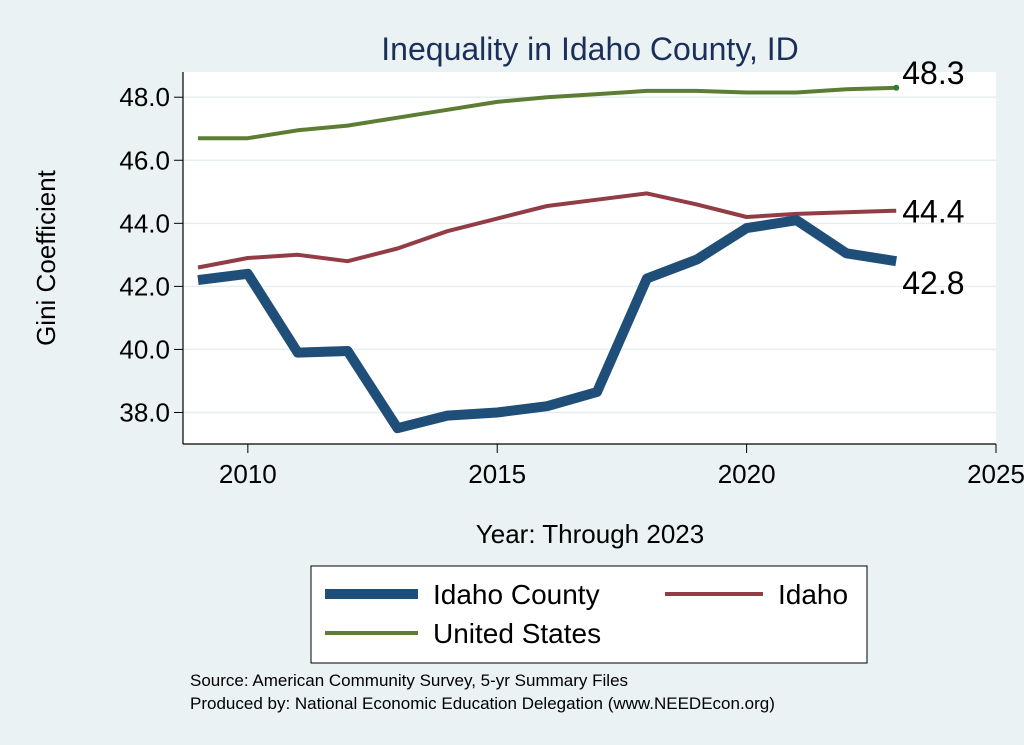 Image resolution: width=1024 pixels, height=745 pixels. I want to click on legend-label: Idaho, so click(813, 594).